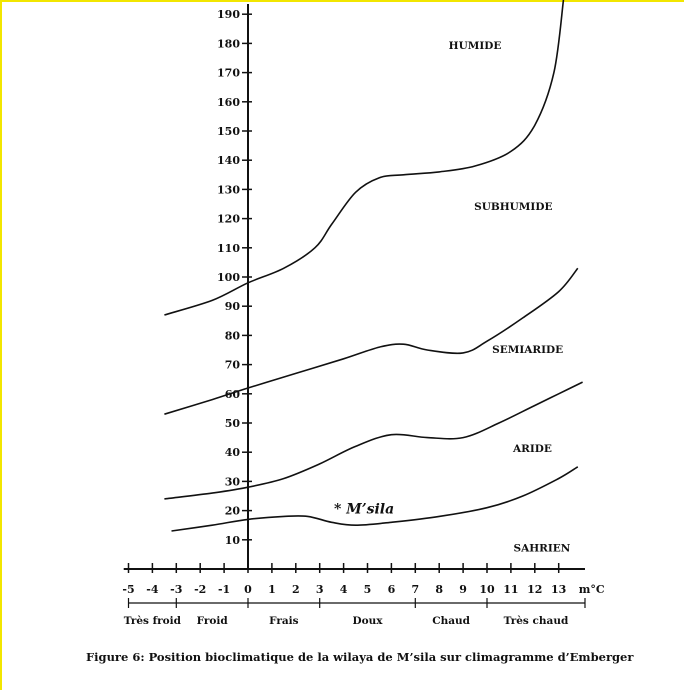 The width and height of the screenshot is (684, 690). I want to click on x-tick-label-13: 13, so click(558, 589).